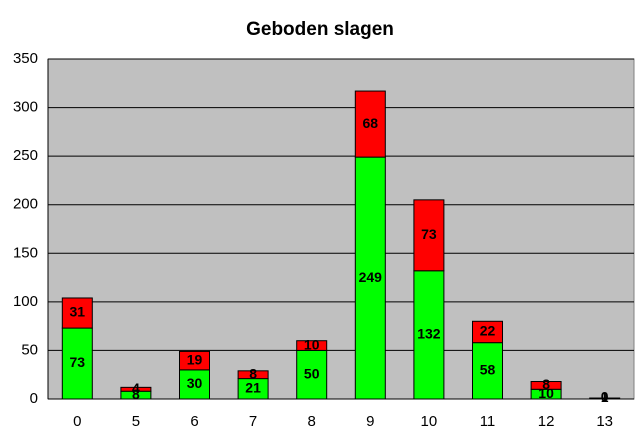  I want to click on value-label: 50, so click(312, 373).